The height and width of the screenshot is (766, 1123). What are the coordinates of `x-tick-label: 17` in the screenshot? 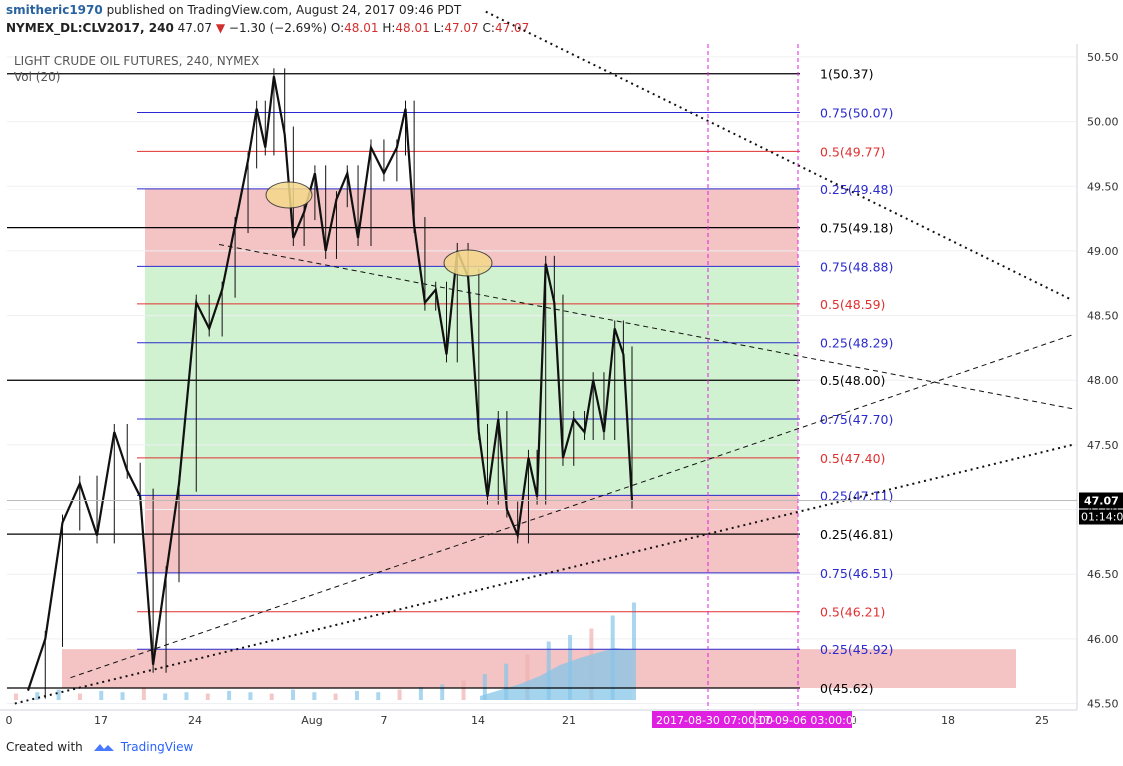 It's located at (101, 720).